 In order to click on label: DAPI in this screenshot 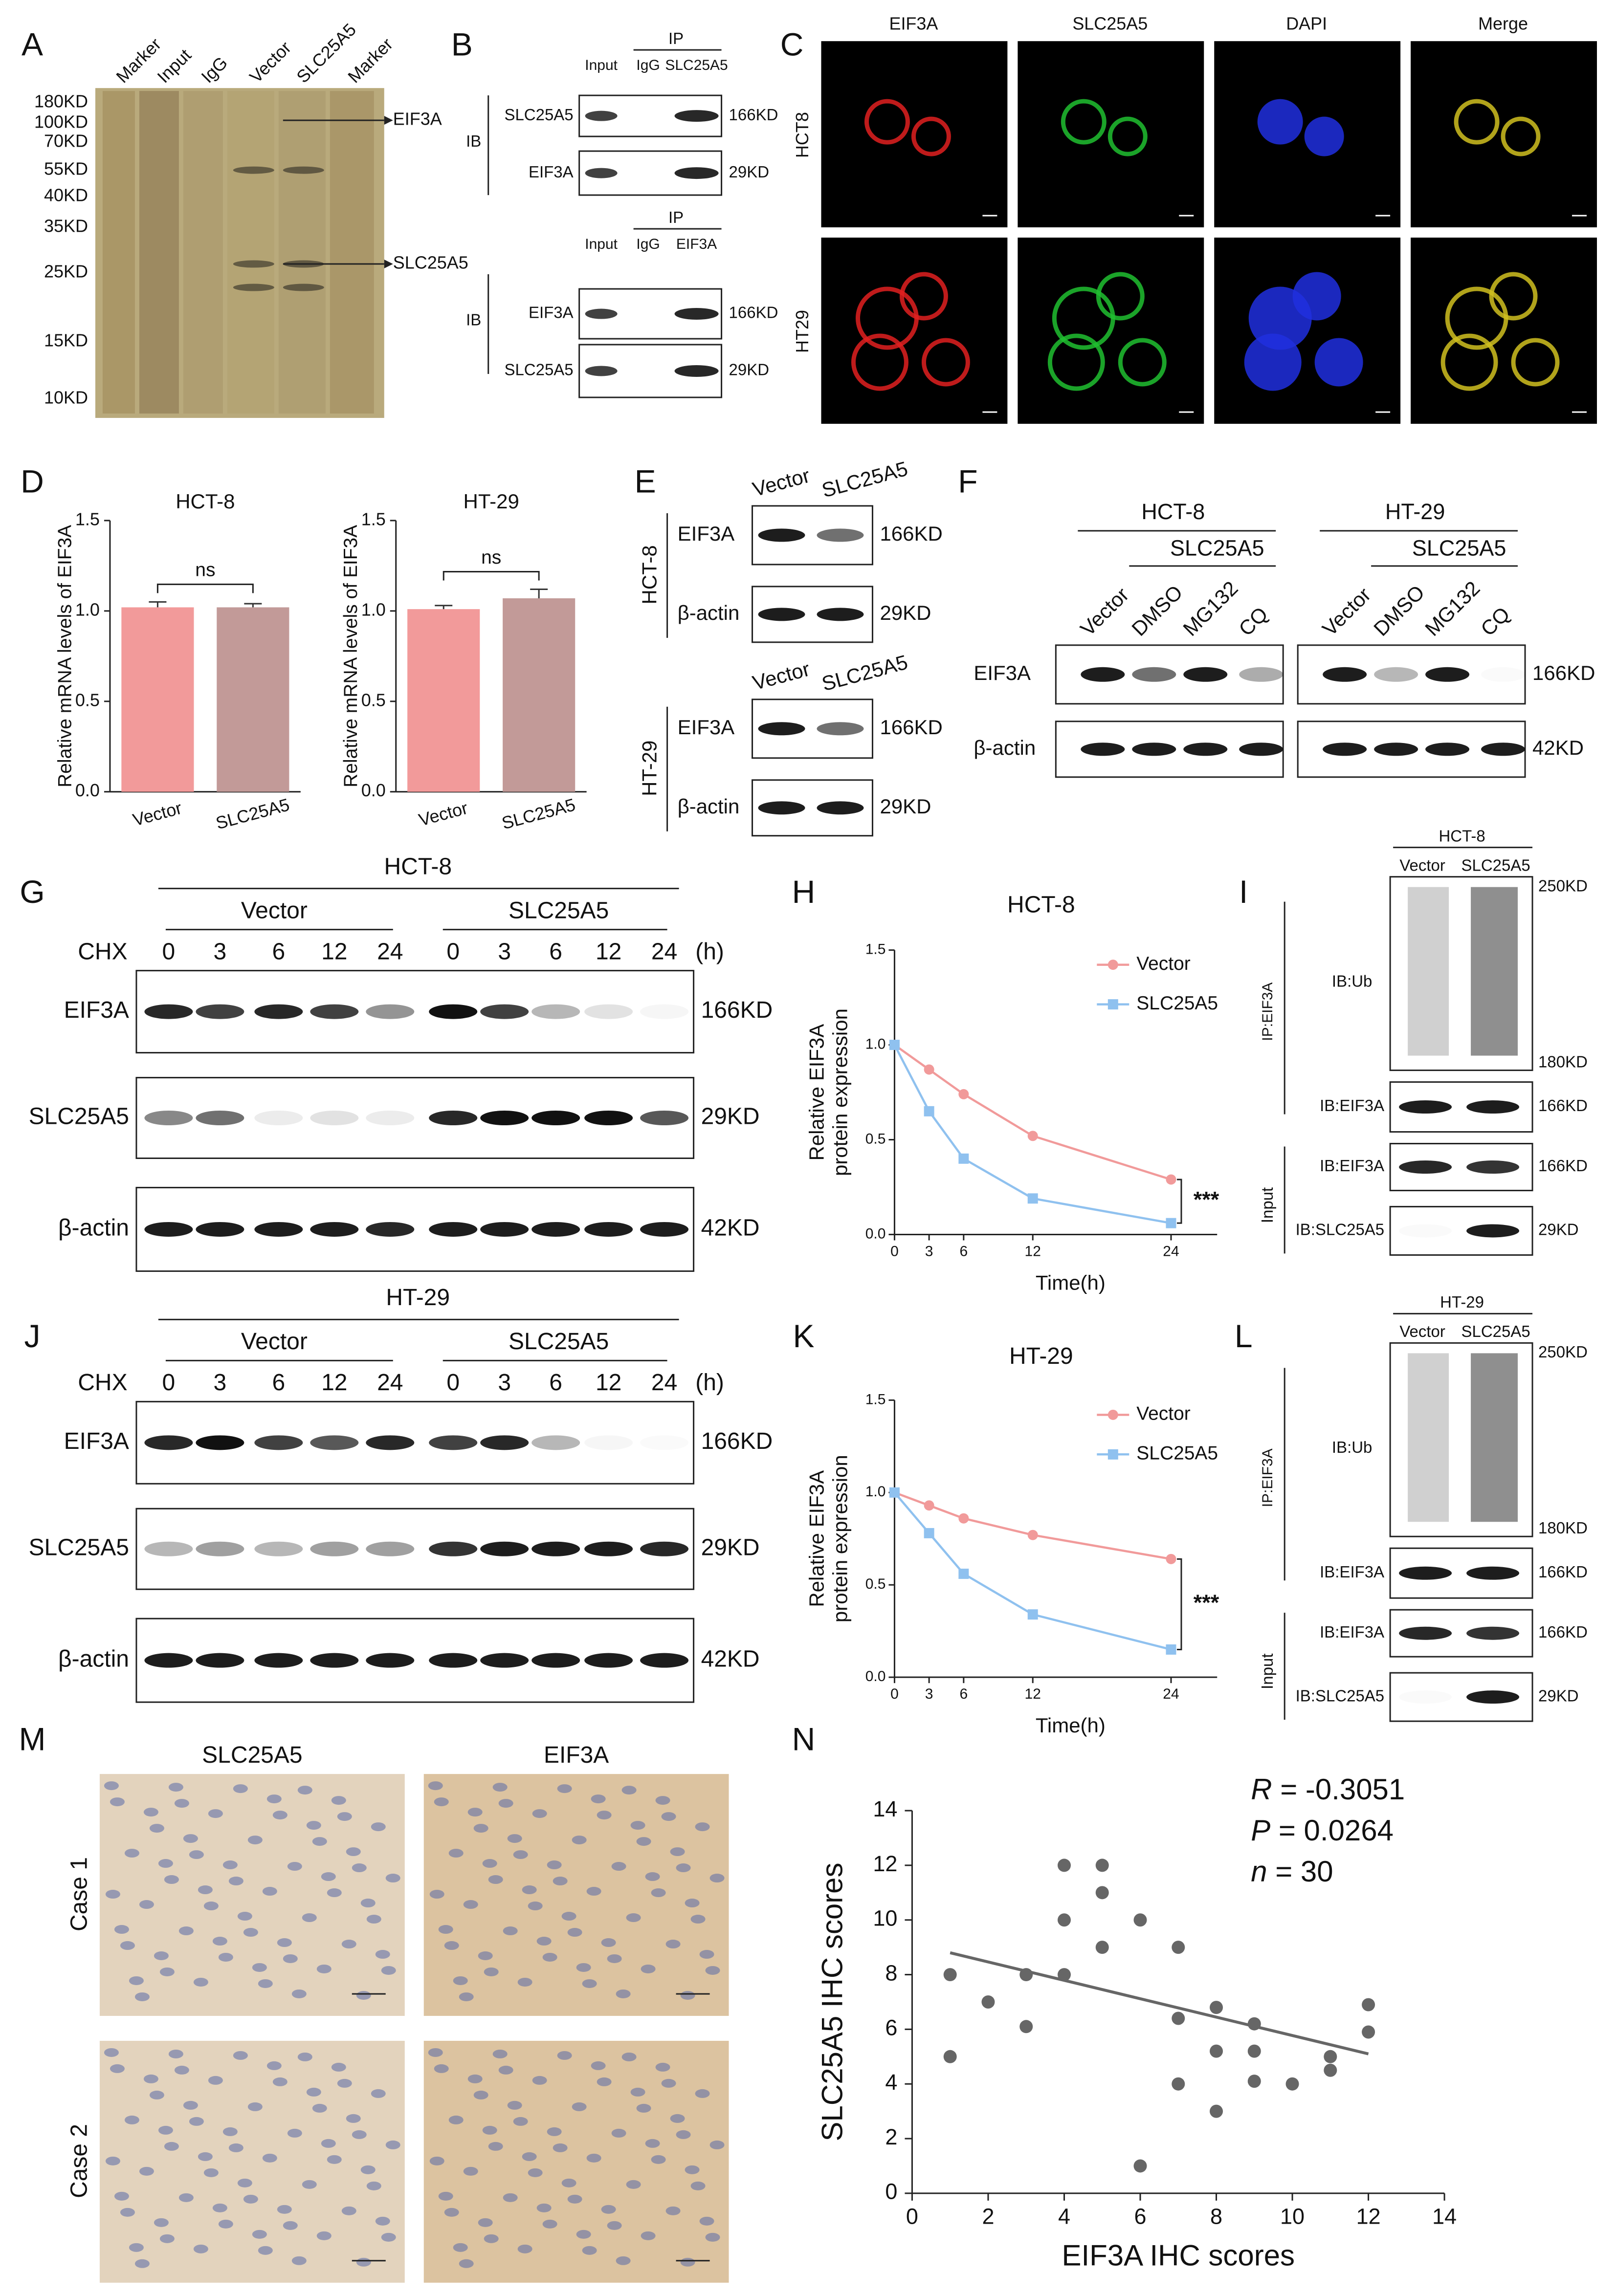, I will do `click(1307, 24)`.